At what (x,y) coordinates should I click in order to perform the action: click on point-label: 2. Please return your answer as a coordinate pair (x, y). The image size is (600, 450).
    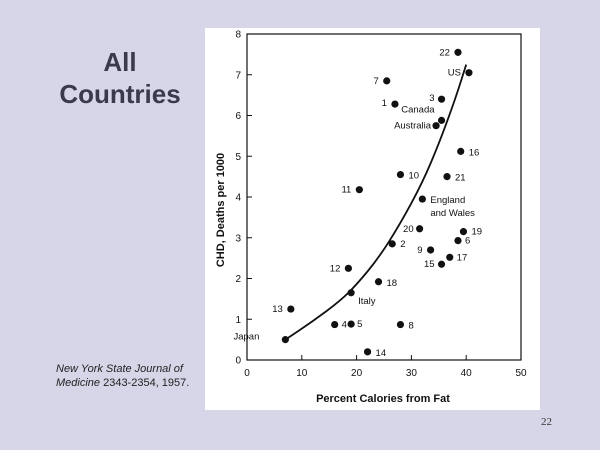
    Looking at the image, I should click on (402, 244).